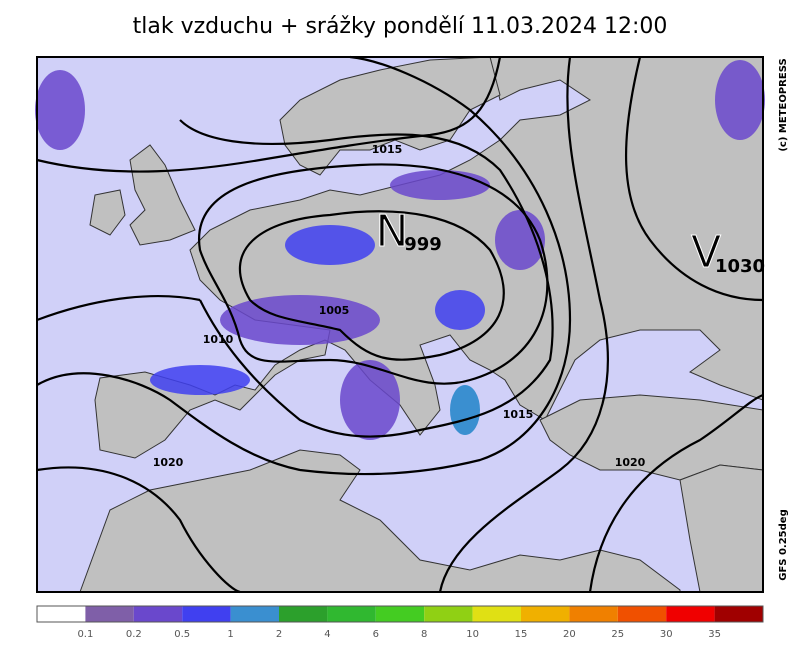 This screenshot has height=654, width=800. What do you see at coordinates (392, 231) in the screenshot?
I see `center-letter: N` at bounding box center [392, 231].